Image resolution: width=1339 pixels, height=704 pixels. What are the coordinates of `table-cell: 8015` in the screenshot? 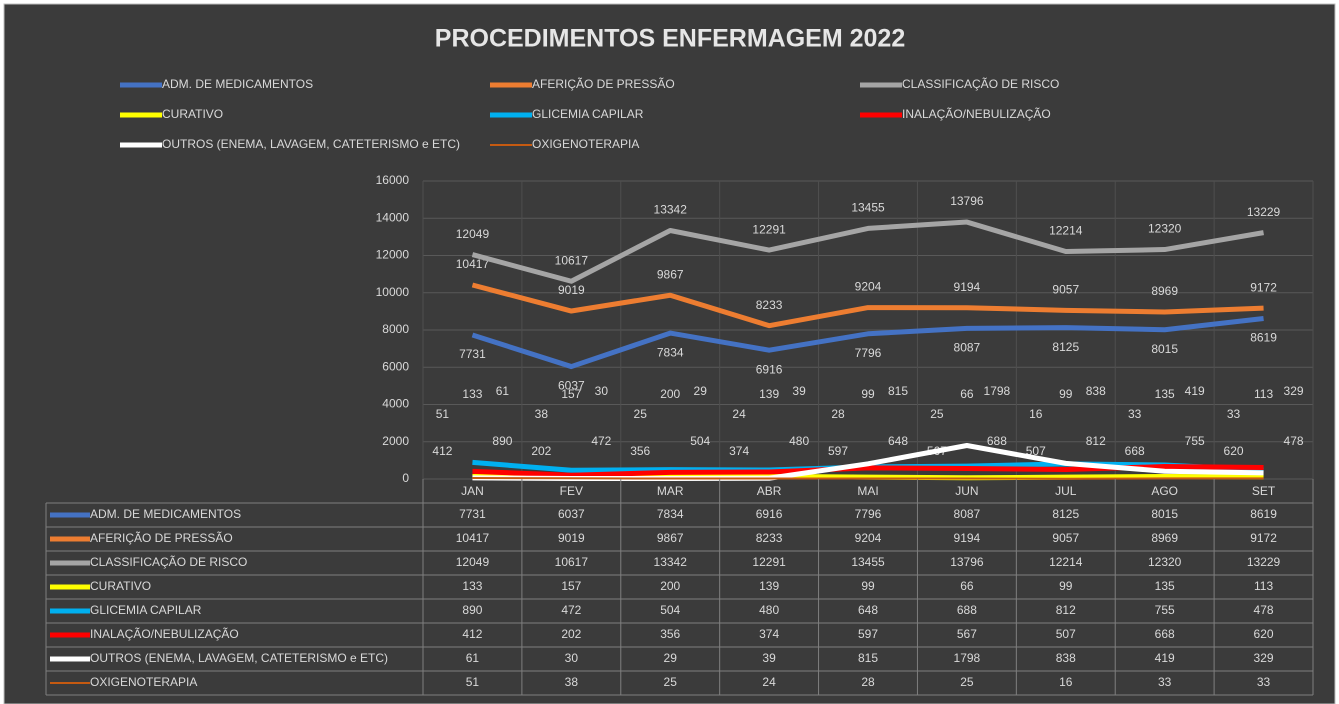 It's located at (1164, 514).